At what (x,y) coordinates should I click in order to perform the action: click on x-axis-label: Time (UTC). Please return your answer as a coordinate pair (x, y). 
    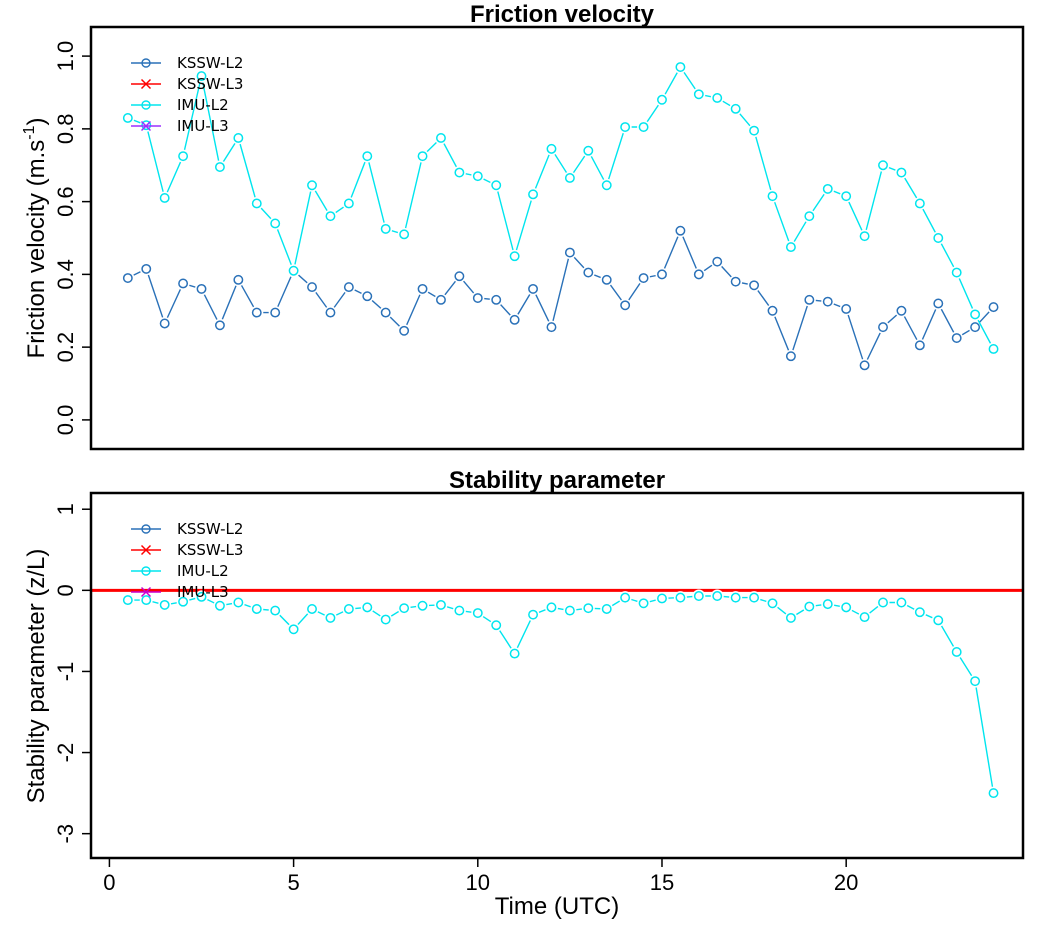
    Looking at the image, I should click on (557, 906).